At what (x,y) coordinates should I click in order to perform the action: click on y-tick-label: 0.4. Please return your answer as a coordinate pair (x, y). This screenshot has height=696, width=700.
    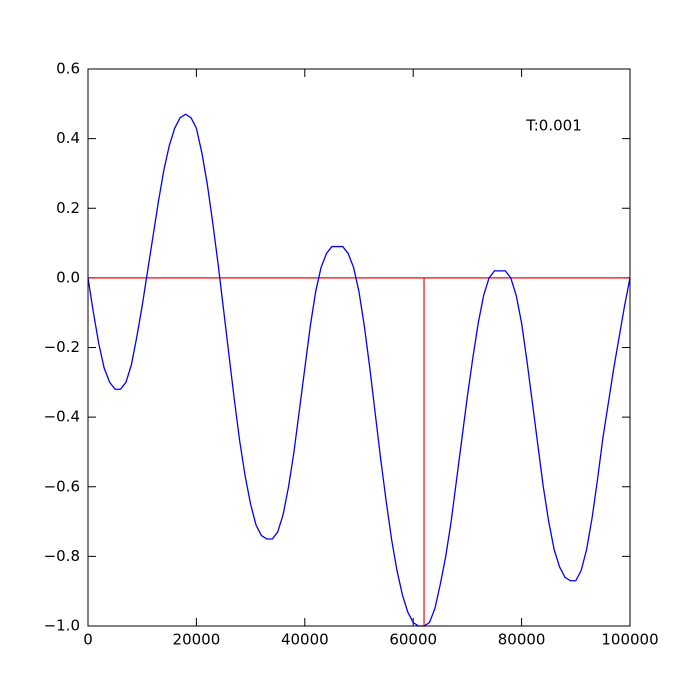
    Looking at the image, I should click on (68, 138).